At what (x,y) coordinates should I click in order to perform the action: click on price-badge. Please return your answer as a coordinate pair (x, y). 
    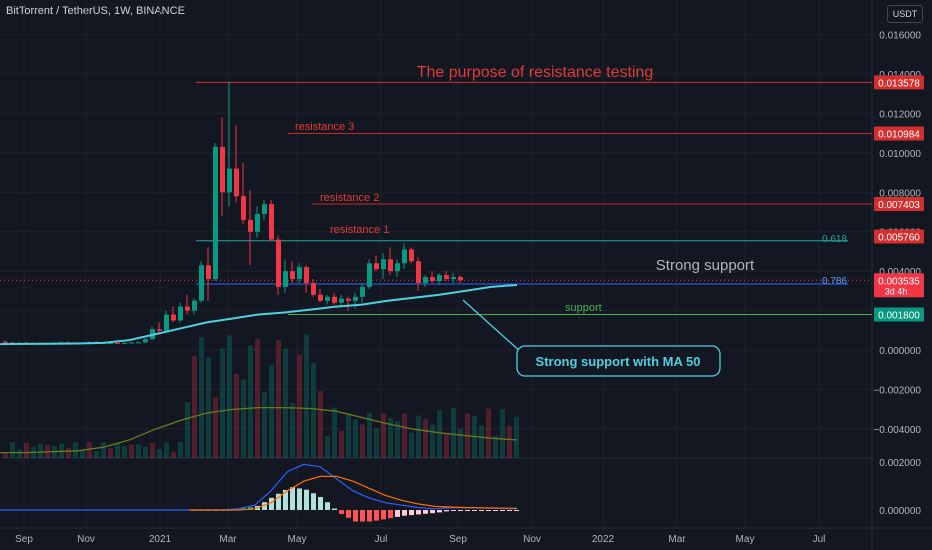
    Looking at the image, I should click on (899, 236).